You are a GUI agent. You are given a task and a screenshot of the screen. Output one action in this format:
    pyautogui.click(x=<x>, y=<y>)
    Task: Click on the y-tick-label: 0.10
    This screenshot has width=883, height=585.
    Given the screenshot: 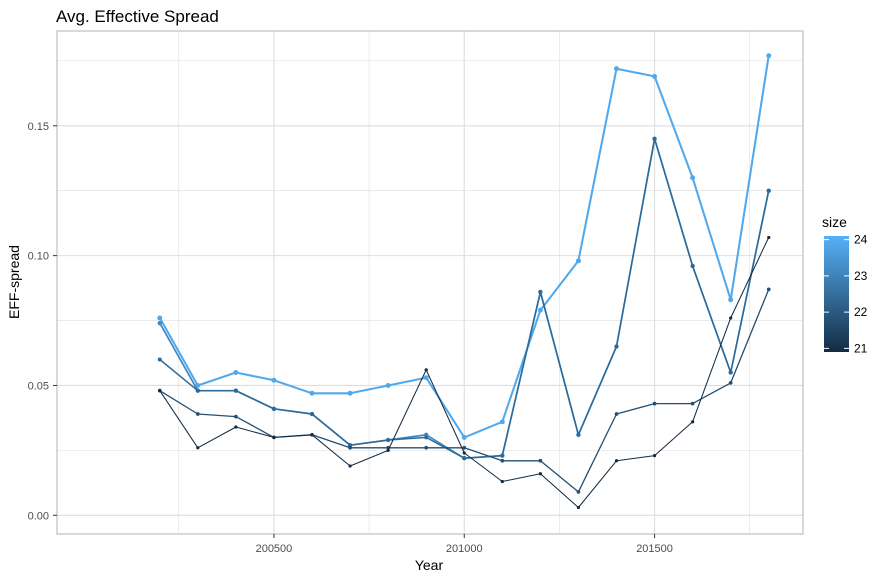 What is the action you would take?
    pyautogui.click(x=38, y=257)
    